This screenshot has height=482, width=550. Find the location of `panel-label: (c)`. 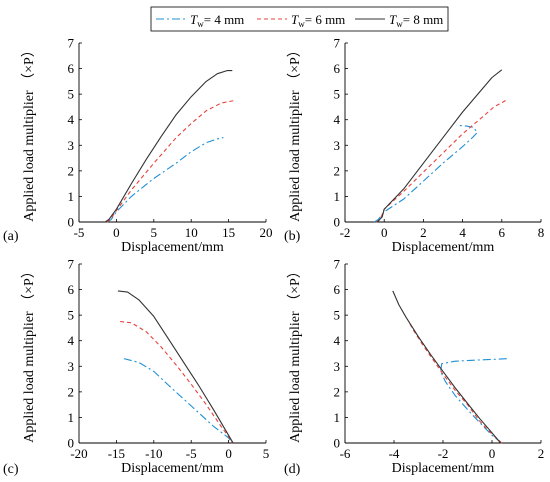

panel-label: (c) is located at coordinates (11, 469).